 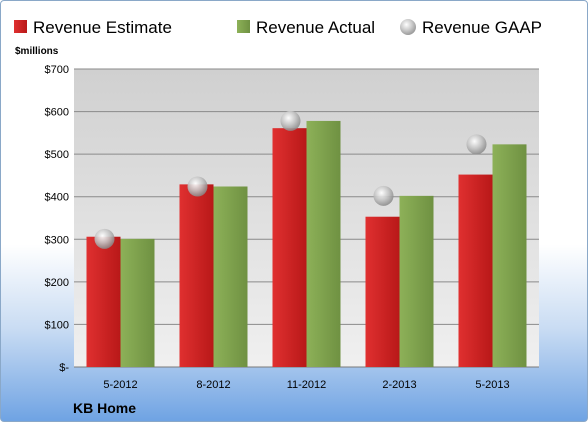 What do you see at coordinates (20, 26) in the screenshot?
I see `legend-swatch-revenue-estimate` at bounding box center [20, 26].